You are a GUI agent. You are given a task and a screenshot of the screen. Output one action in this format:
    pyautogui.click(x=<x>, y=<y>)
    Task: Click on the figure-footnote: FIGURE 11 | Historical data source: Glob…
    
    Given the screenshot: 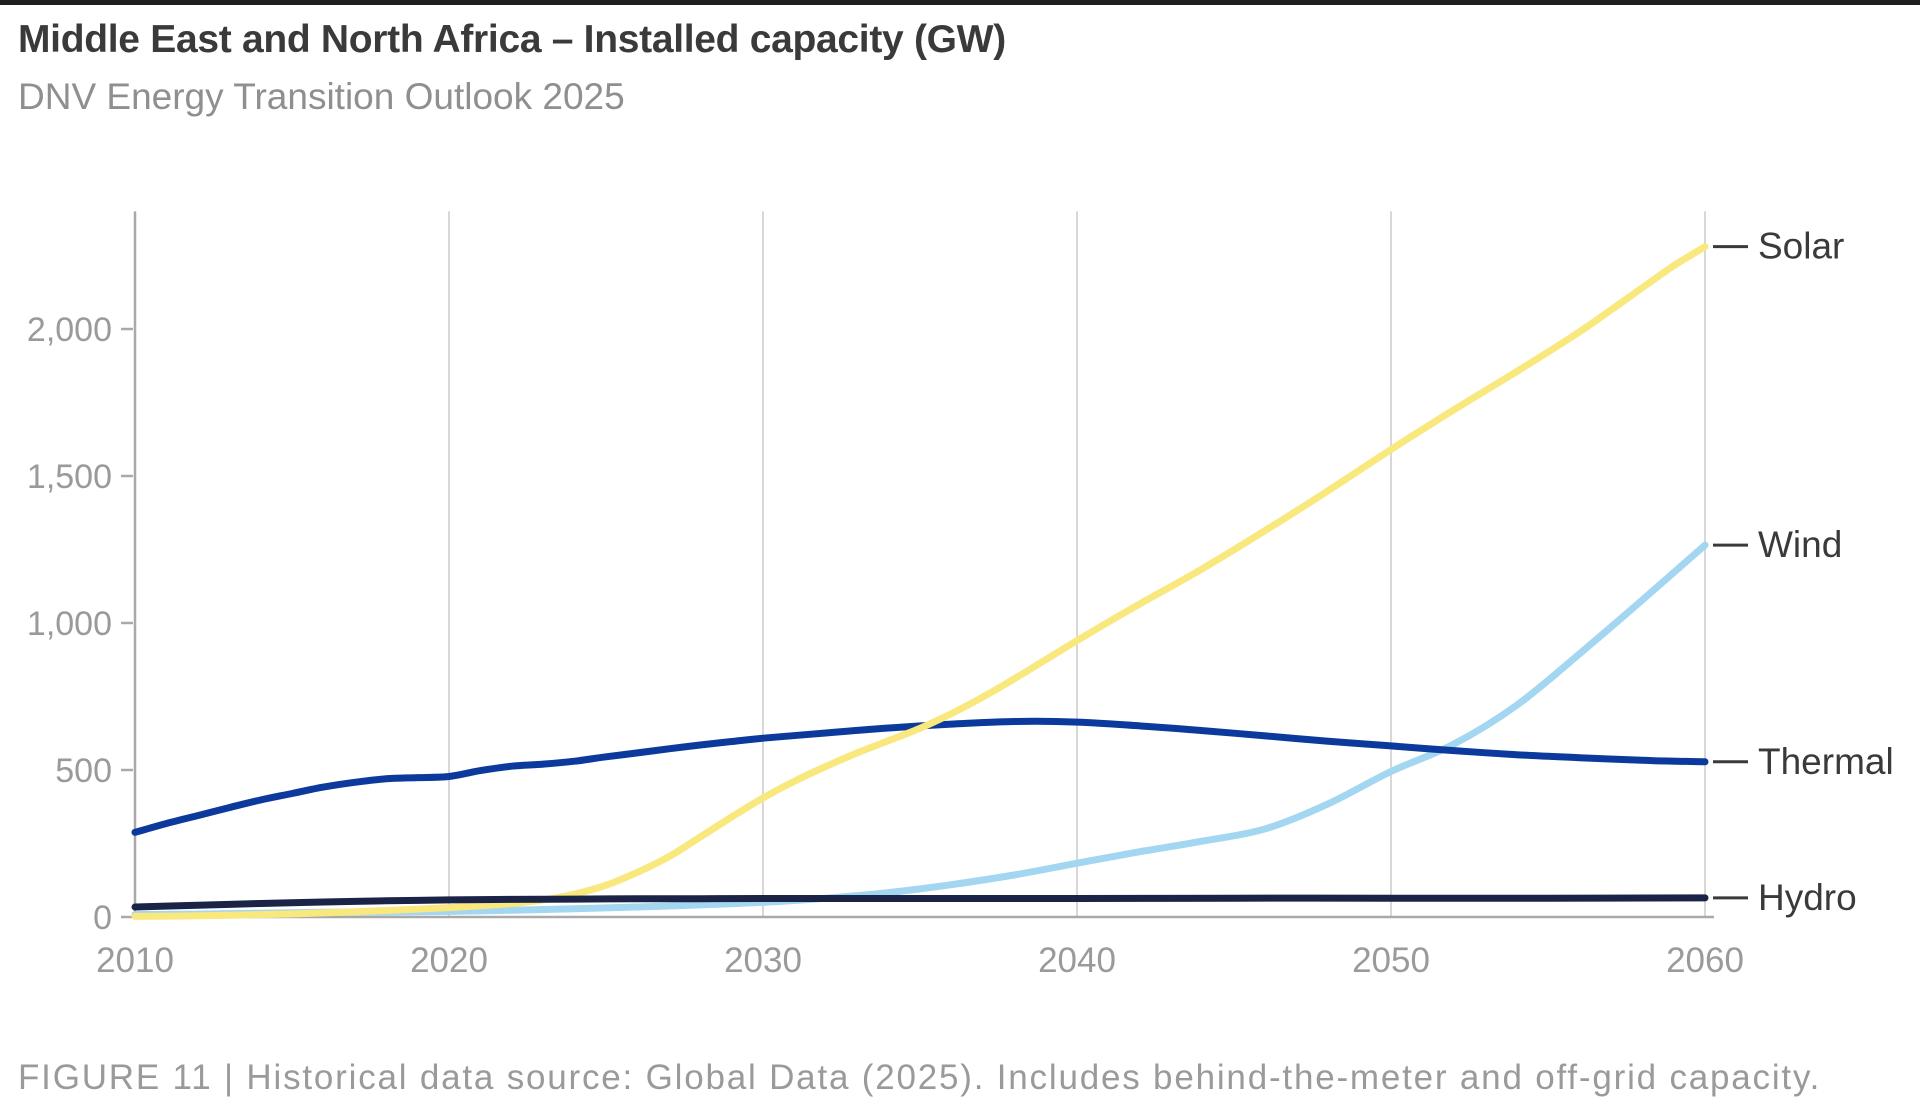 What is the action you would take?
    pyautogui.click(x=920, y=1077)
    